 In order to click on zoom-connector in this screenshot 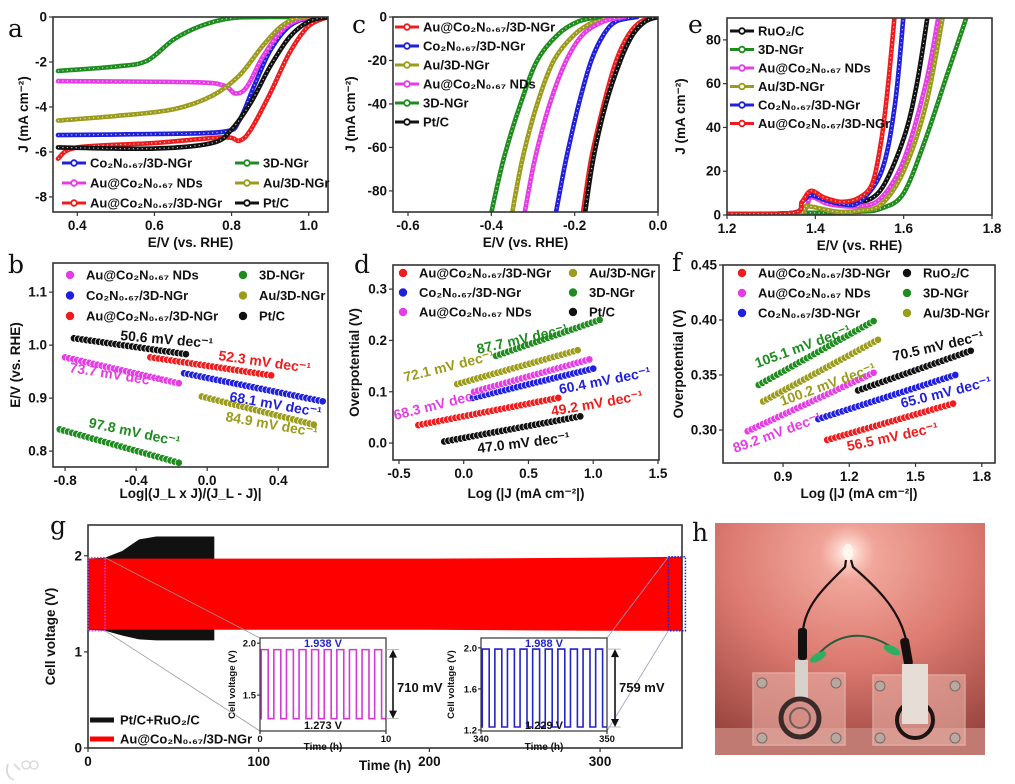, I will do `click(637, 597)`.